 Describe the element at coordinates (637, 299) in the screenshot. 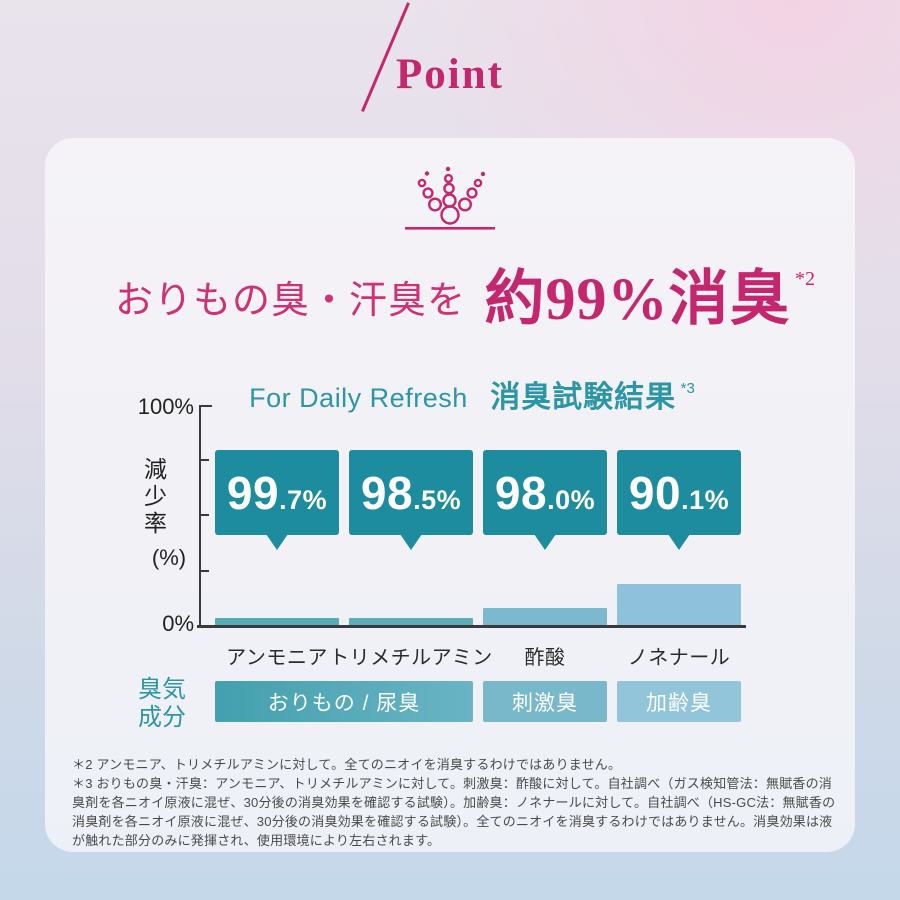

I see `headline-highlight: 約99%消臭` at that location.